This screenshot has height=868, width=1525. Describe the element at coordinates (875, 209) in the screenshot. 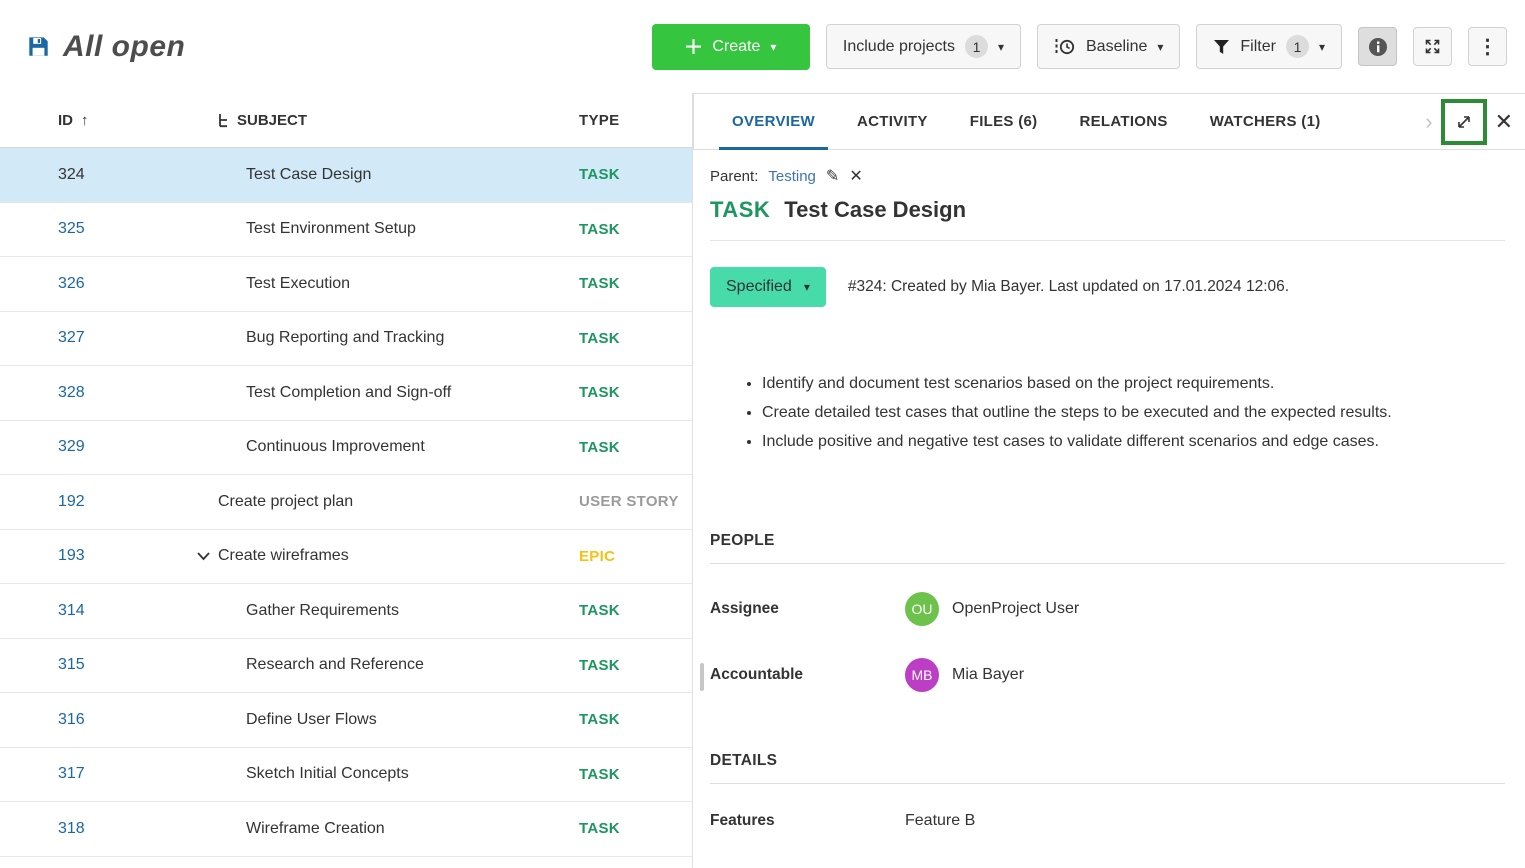

I see `work-package-title: Test Case Design` at that location.